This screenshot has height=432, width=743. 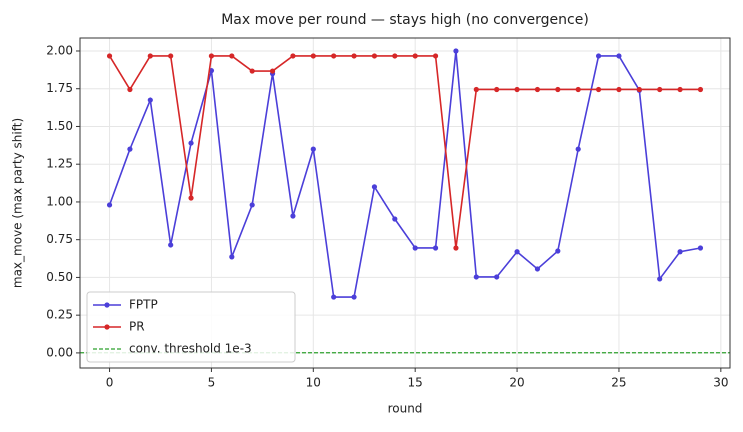 I want to click on y-tick-label: 0.75, so click(x=59, y=239).